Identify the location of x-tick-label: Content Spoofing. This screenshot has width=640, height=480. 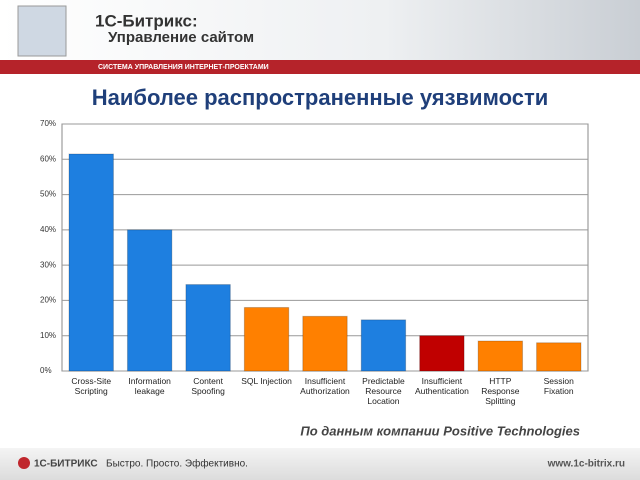
(208, 386).